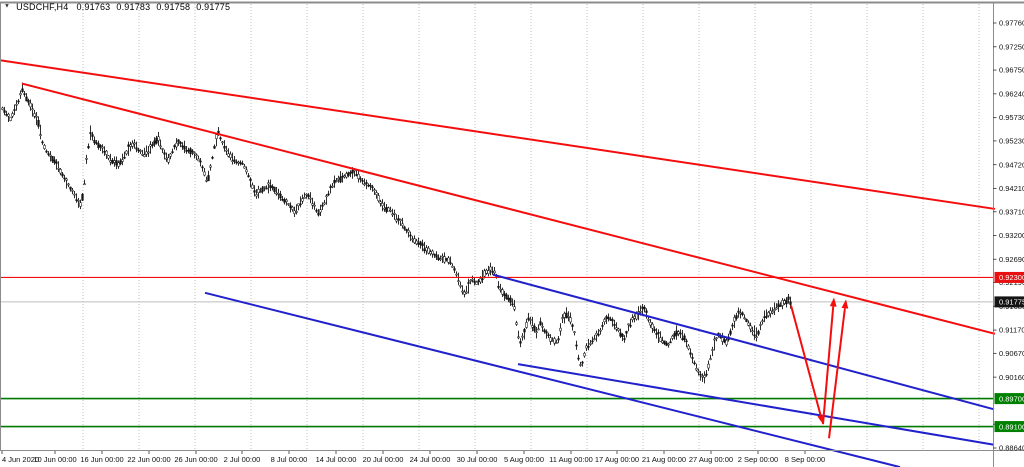 This screenshot has height=467, width=1024. What do you see at coordinates (1011, 235) in the screenshot?
I see `price-tick-label: 0.93200` at bounding box center [1011, 235].